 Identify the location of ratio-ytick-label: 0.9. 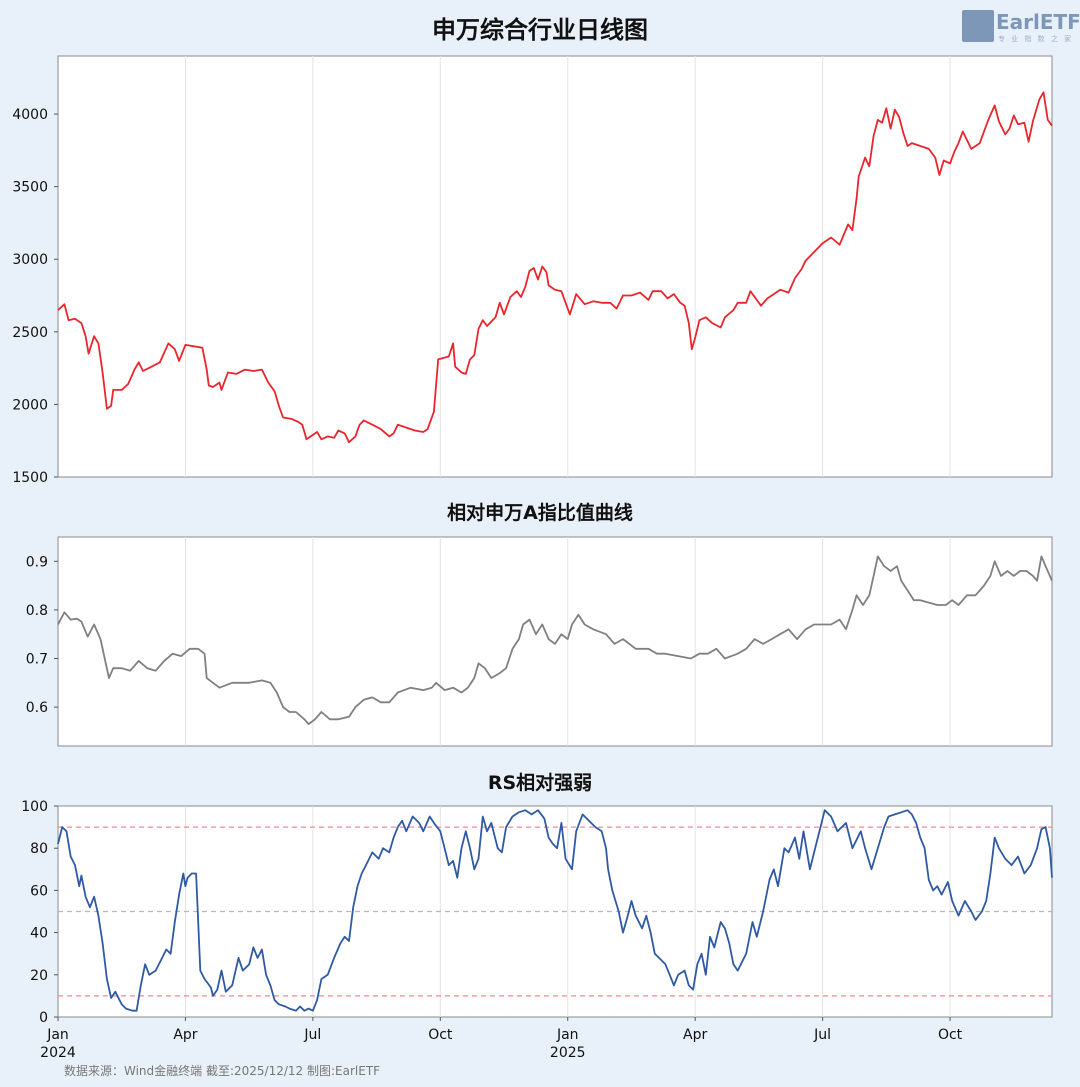
(37, 562).